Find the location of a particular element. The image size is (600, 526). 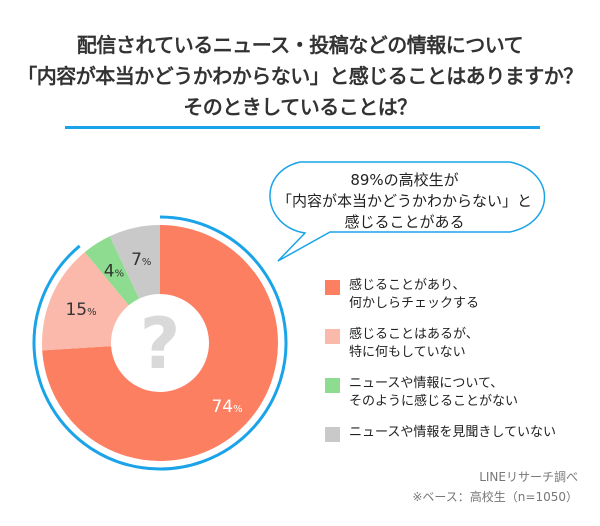

legend-item-3: ニュースや情報を見聞きしていない is located at coordinates (440, 433).